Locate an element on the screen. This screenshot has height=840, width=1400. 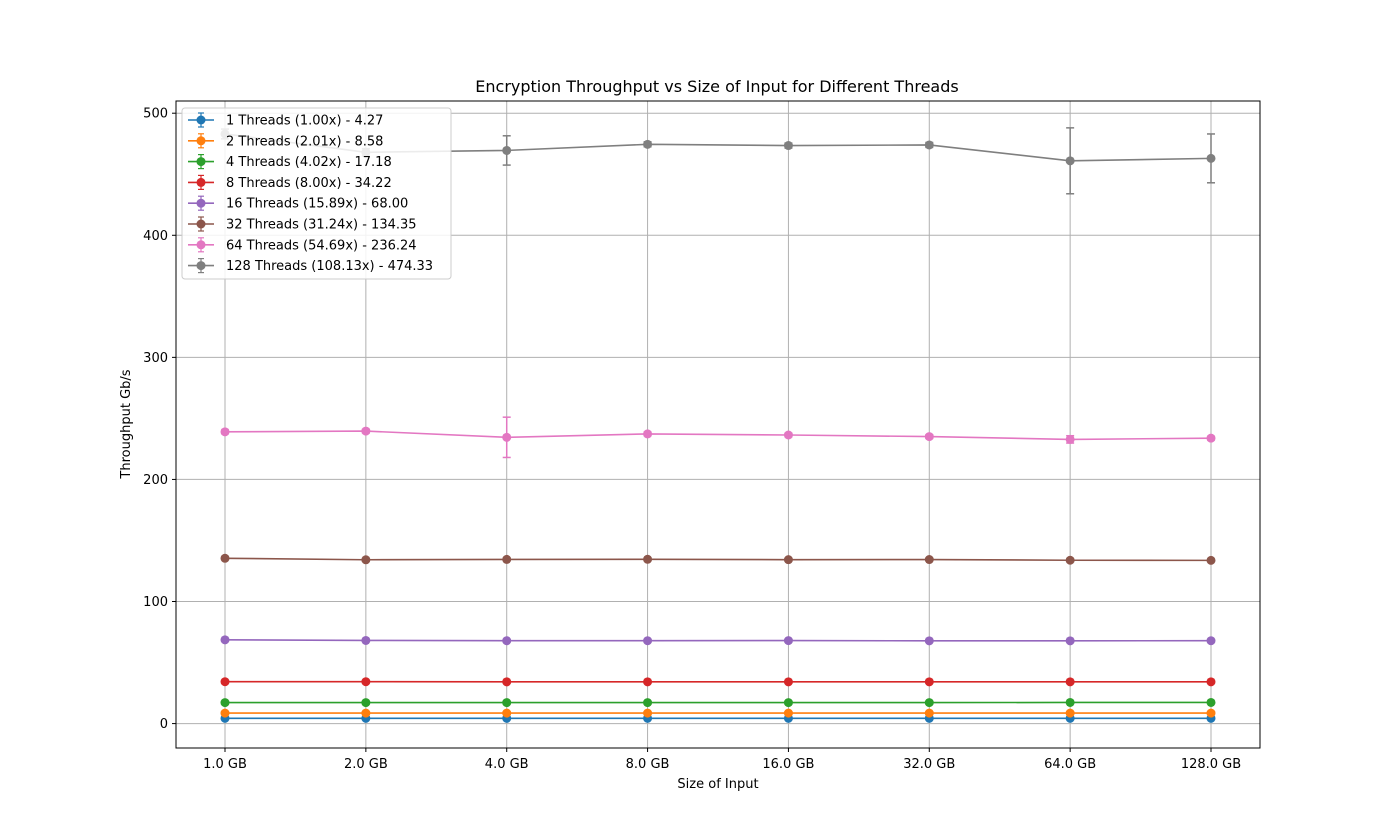
legend-item: 32 Threads (31.24x) - 134.35 is located at coordinates (302, 224).